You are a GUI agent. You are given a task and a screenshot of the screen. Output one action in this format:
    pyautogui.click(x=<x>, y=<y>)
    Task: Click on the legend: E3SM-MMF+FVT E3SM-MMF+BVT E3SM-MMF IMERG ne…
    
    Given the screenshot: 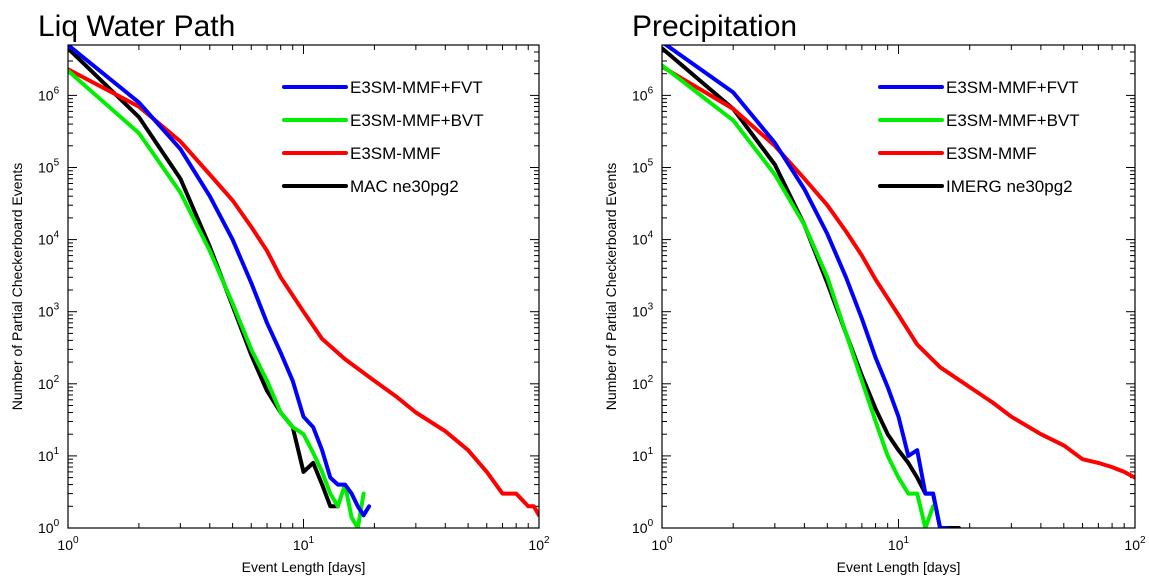 What is the action you would take?
    pyautogui.click(x=979, y=137)
    